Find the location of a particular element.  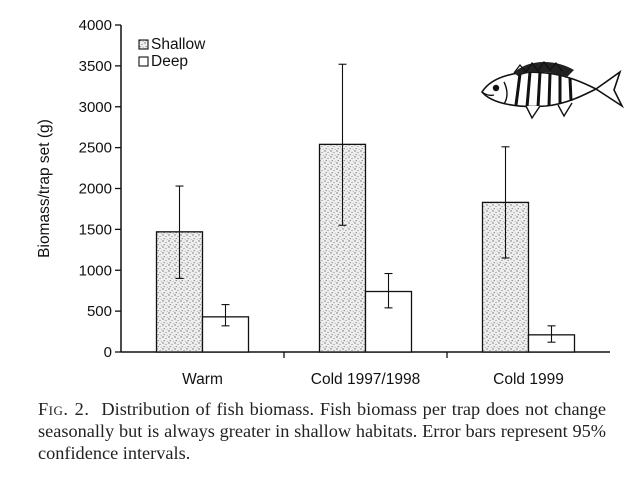

y-tick-label: 1500 is located at coordinates (95, 229).